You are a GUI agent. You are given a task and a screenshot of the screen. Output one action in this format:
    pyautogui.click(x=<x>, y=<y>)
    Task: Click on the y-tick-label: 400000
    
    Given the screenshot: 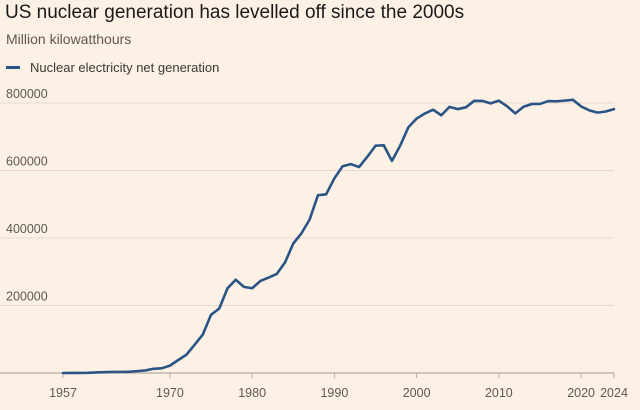 What is the action you would take?
    pyautogui.click(x=27, y=229)
    